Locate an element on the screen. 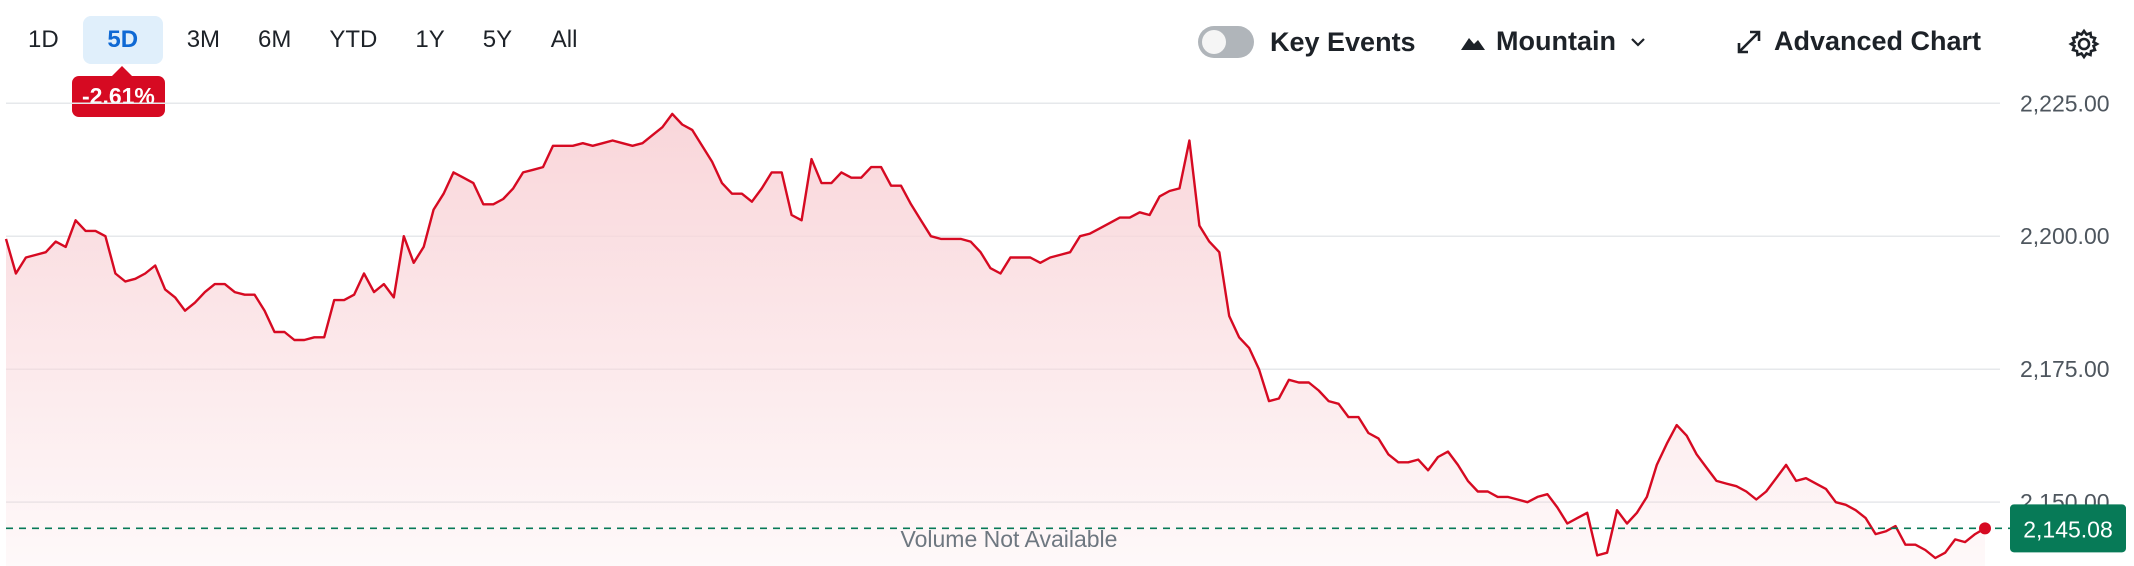 The image size is (2134, 566). mountain-icon is located at coordinates (1473, 42).